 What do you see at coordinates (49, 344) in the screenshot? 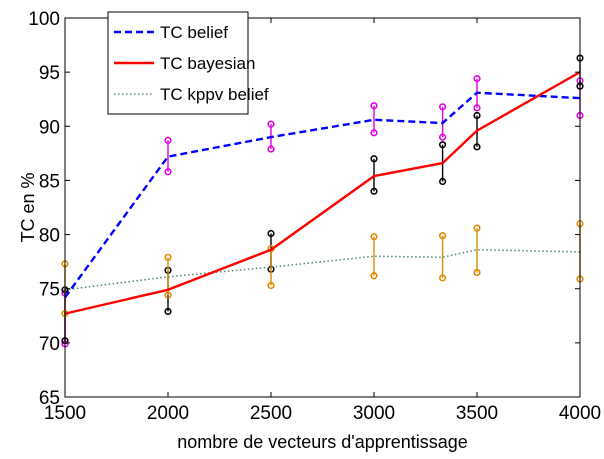
I see `y-tick-label-1: 70` at bounding box center [49, 344].